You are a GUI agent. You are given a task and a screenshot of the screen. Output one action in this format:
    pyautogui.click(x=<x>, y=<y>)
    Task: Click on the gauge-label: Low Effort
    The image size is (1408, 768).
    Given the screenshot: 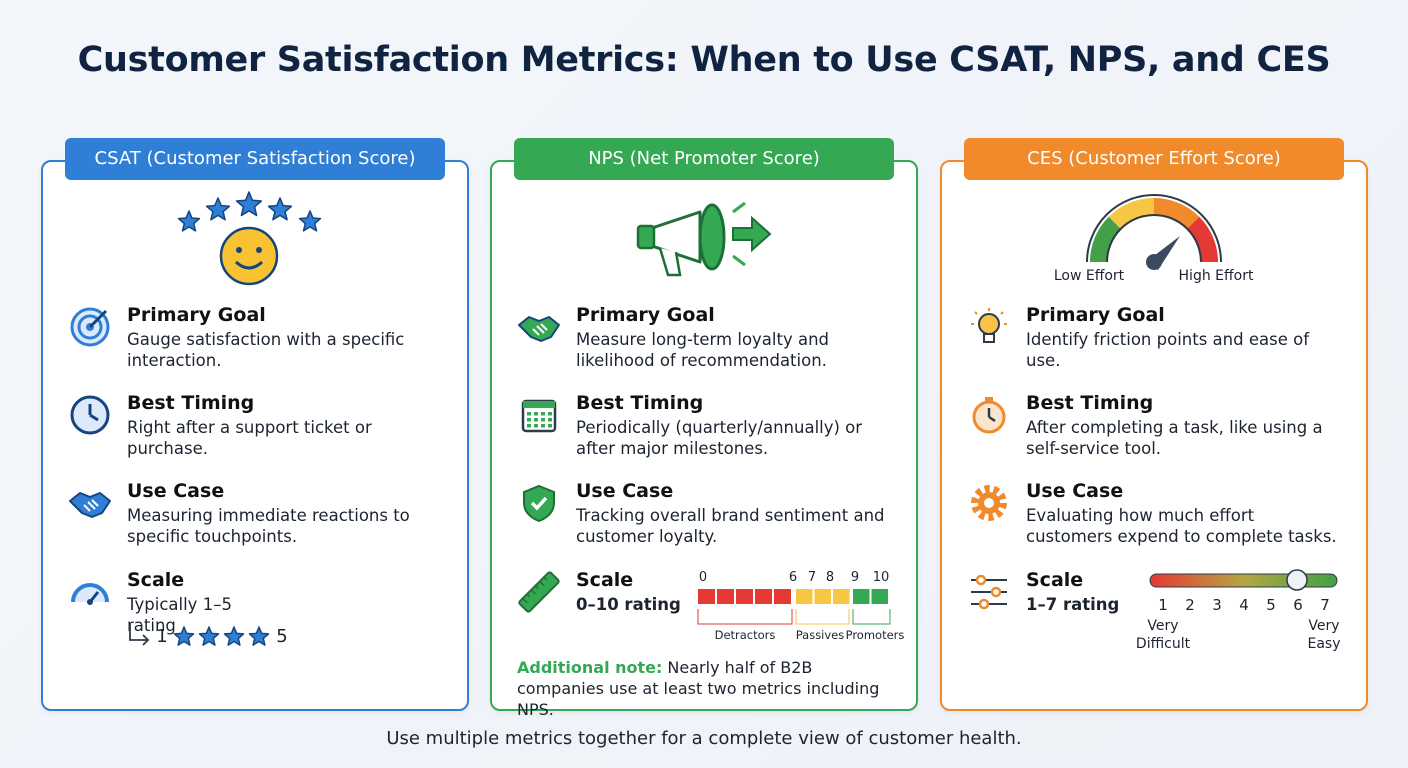 What is the action you would take?
    pyautogui.click(x=1089, y=276)
    